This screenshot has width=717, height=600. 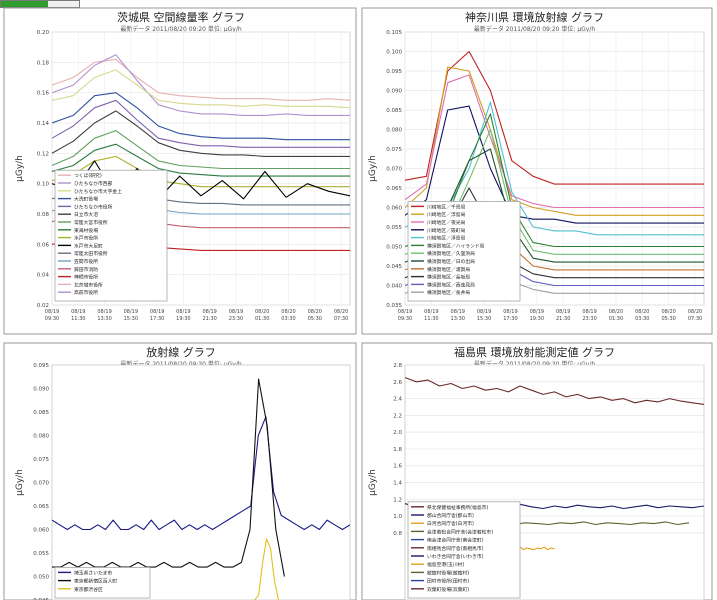 I want to click on y-axis-label: μGy/h, so click(x=373, y=168).